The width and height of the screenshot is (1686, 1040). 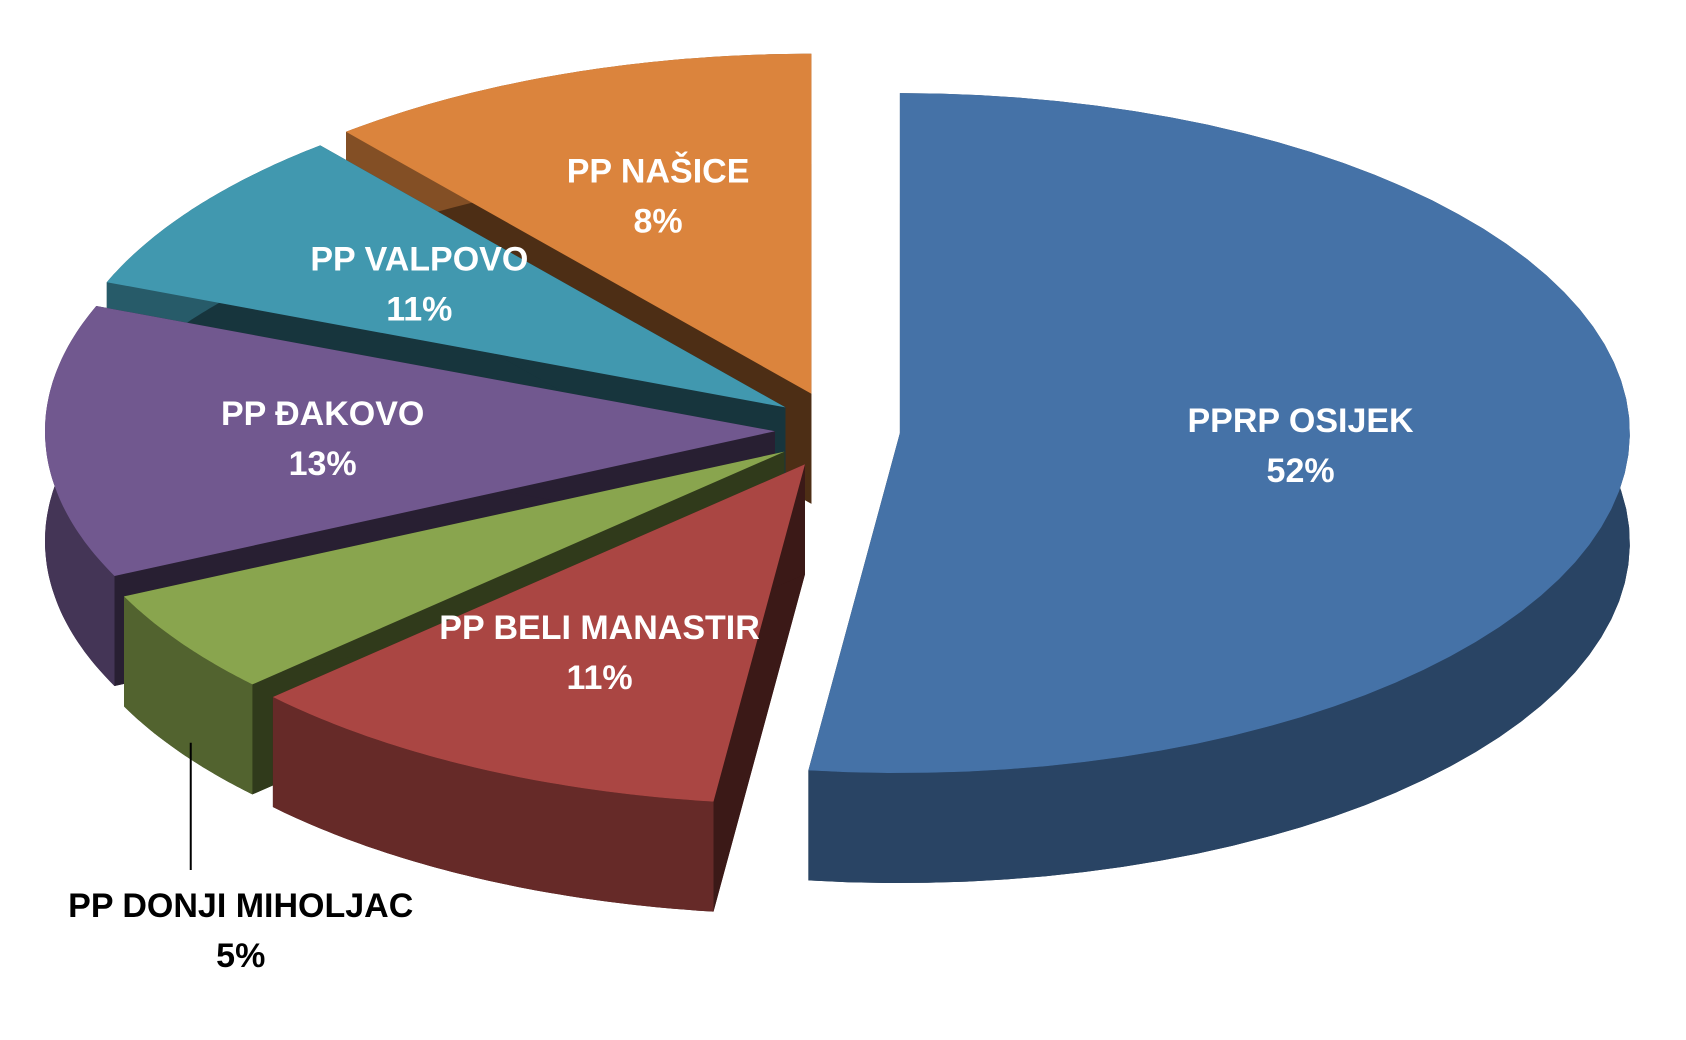 I want to click on category-label: PP DONJI MIHOLJAC, so click(x=240, y=906).